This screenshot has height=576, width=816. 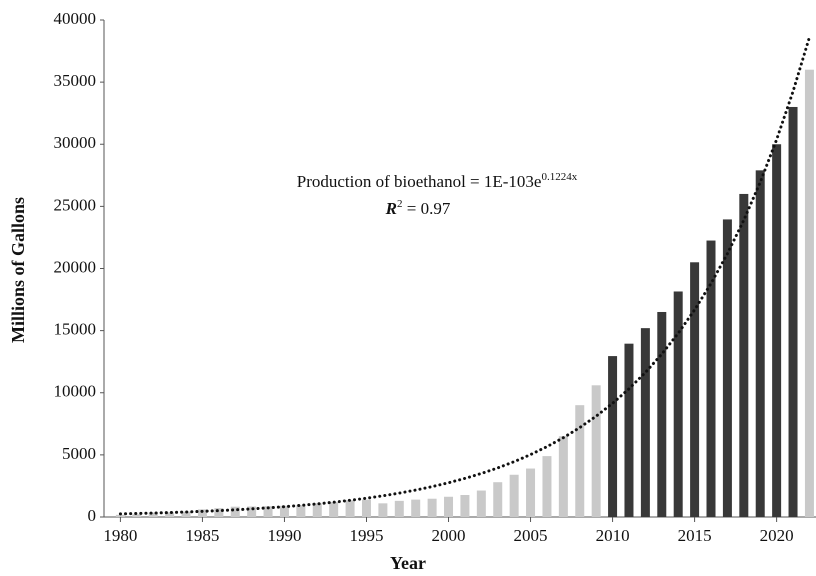 What do you see at coordinates (695, 535) in the screenshot?
I see `x-tick-label: 2015` at bounding box center [695, 535].